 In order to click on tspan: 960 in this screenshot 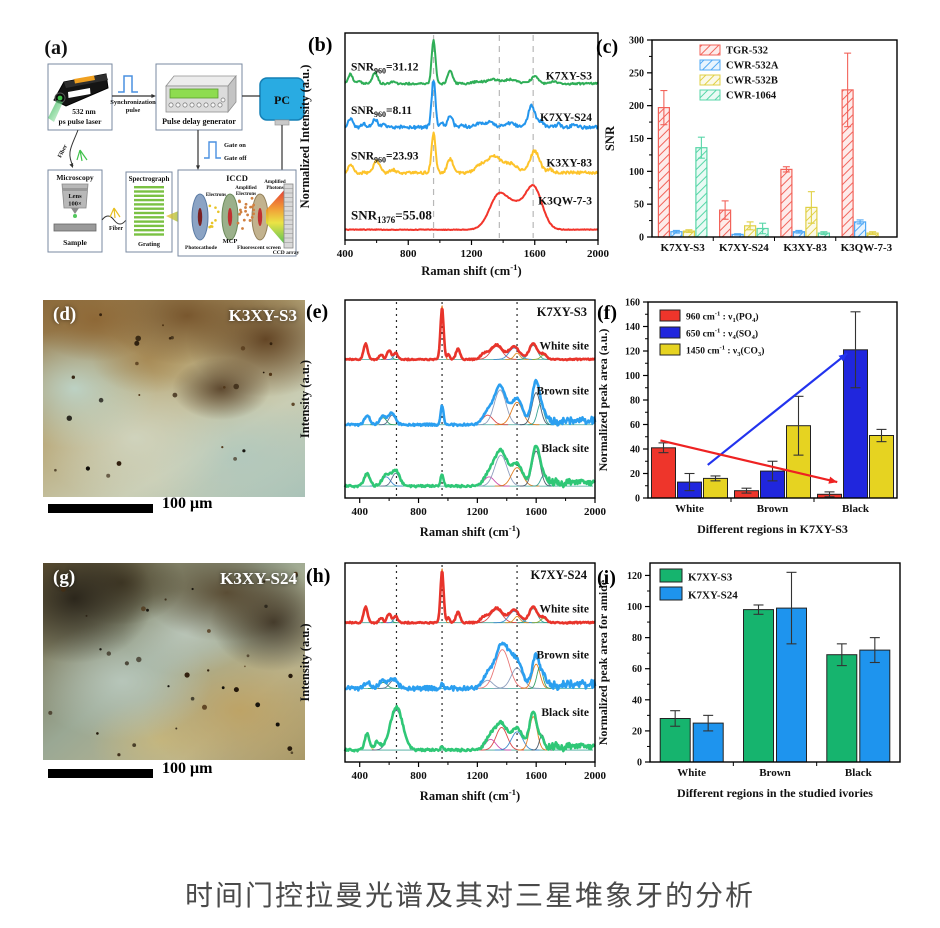, I will do `click(380, 114)`.